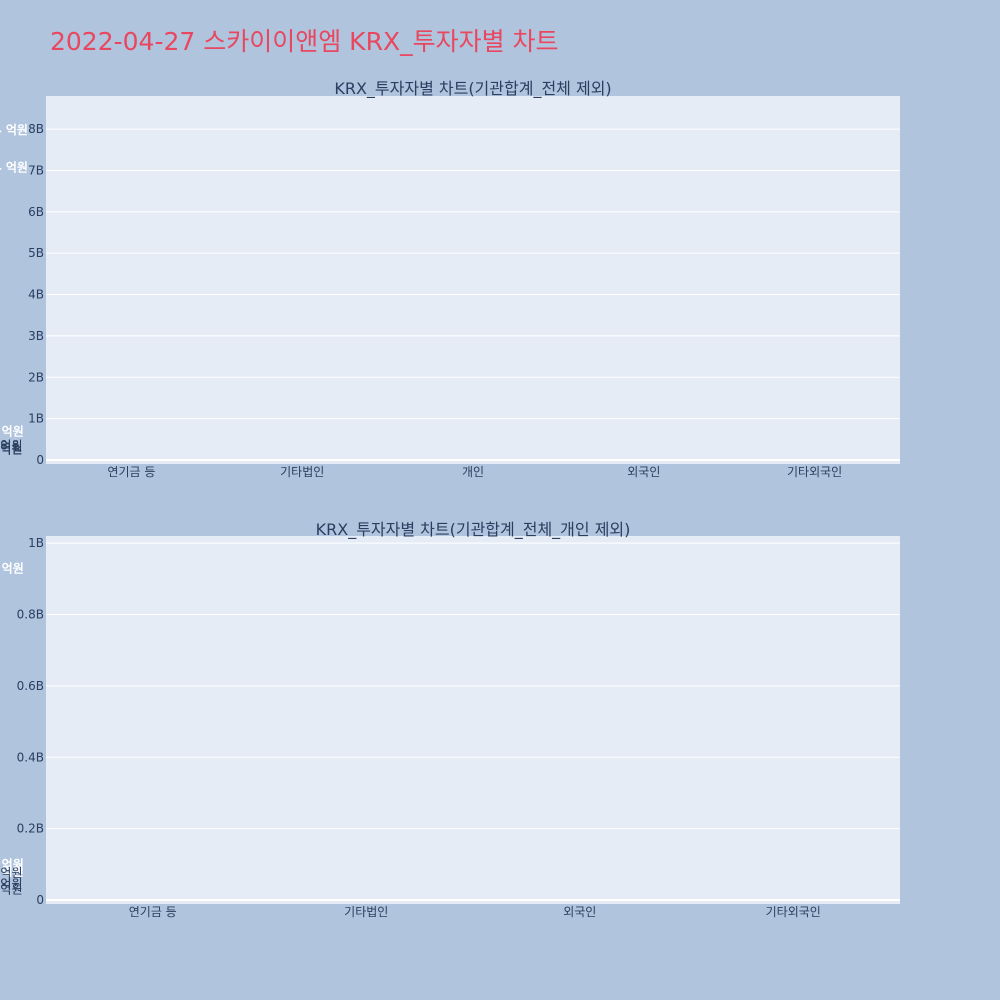  I want to click on chart-title: KRX_투자자별 차트(기관합계_전체_개인 제외), so click(473, 530).